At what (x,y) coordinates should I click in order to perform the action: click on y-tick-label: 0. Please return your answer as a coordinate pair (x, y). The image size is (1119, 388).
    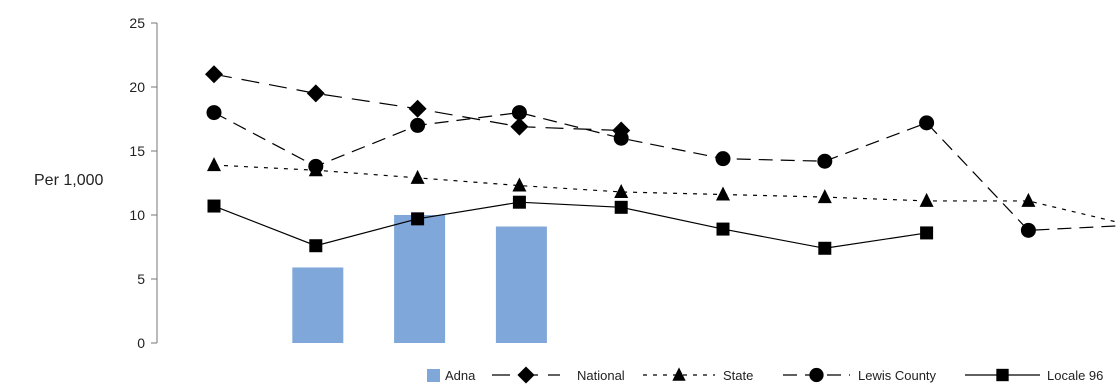
    Looking at the image, I should click on (141, 343).